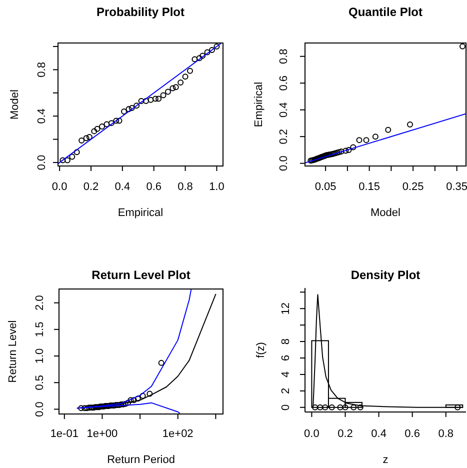  I want to click on x-tick-label: 1e+02, so click(178, 434).